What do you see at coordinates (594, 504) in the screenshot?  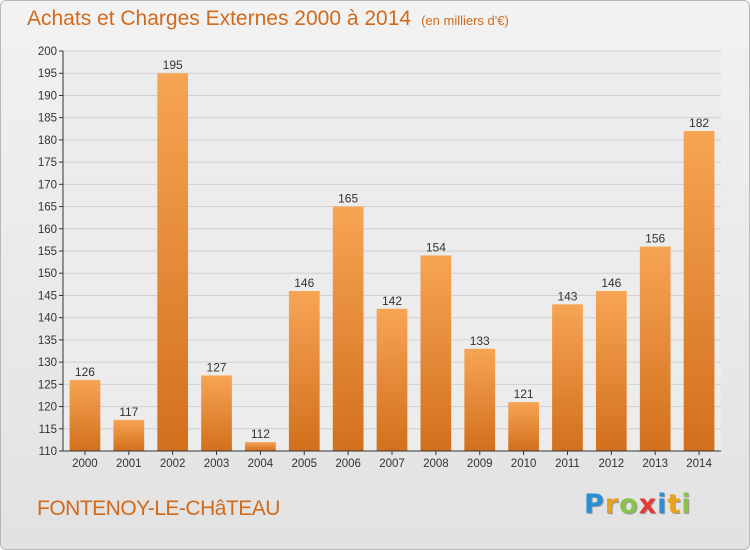 I see `logo-letter: P` at bounding box center [594, 504].